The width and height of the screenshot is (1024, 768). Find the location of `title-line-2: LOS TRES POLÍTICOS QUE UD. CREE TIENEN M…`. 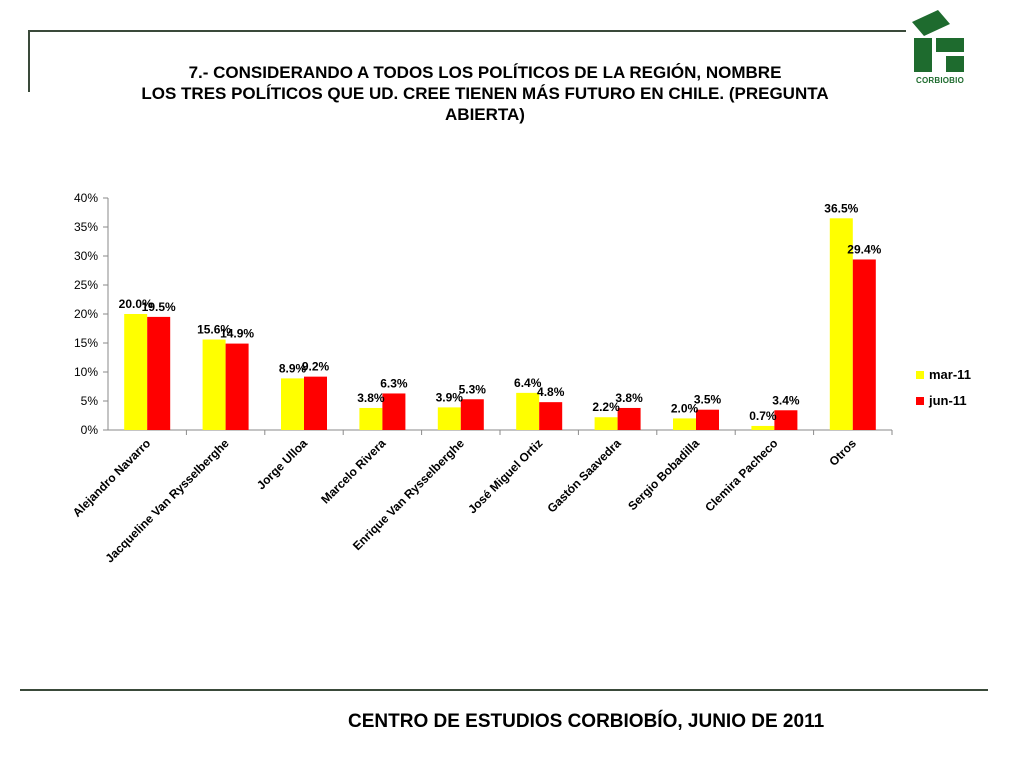

title-line-2: LOS TRES POLÍTICOS QUE UD. CREE TIENEN M… is located at coordinates (485, 93).